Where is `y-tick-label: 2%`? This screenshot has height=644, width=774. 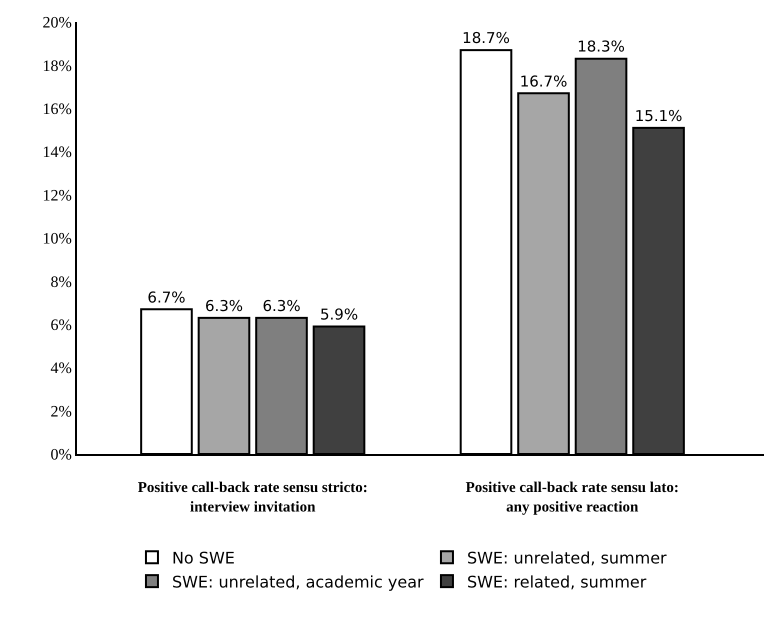
y-tick-label: 2% is located at coordinates (61, 411).